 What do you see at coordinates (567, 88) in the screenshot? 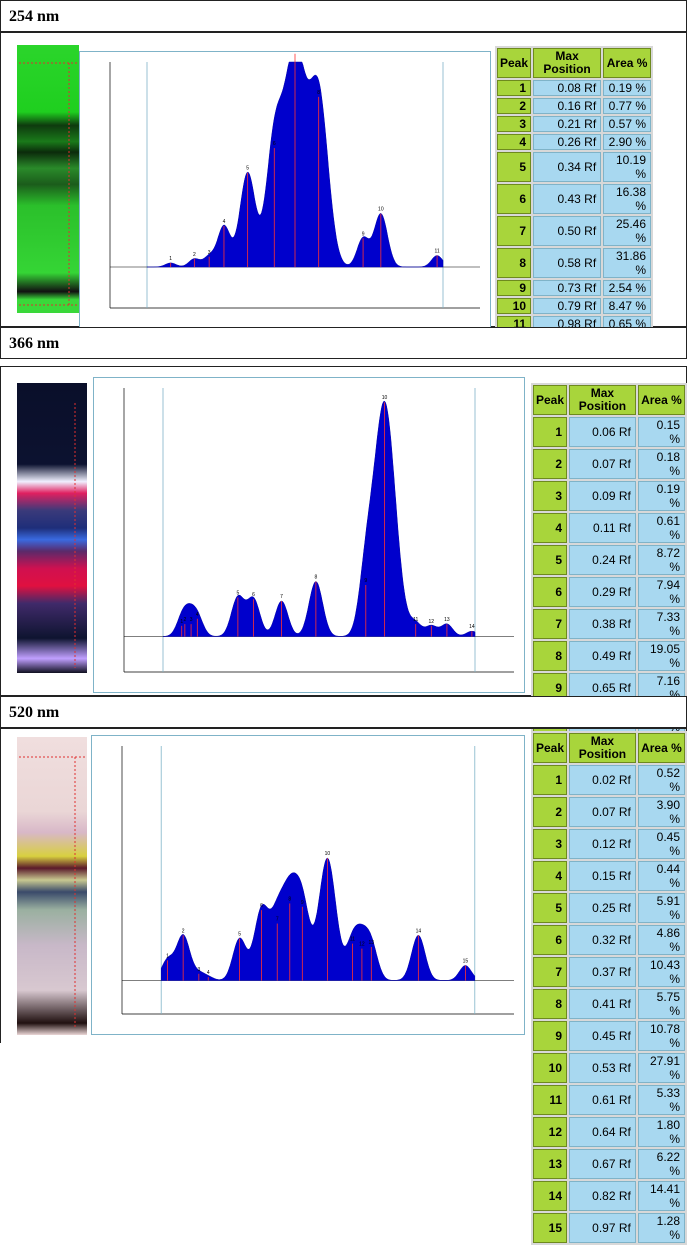
I see `max-position: 0.08 Rf` at bounding box center [567, 88].